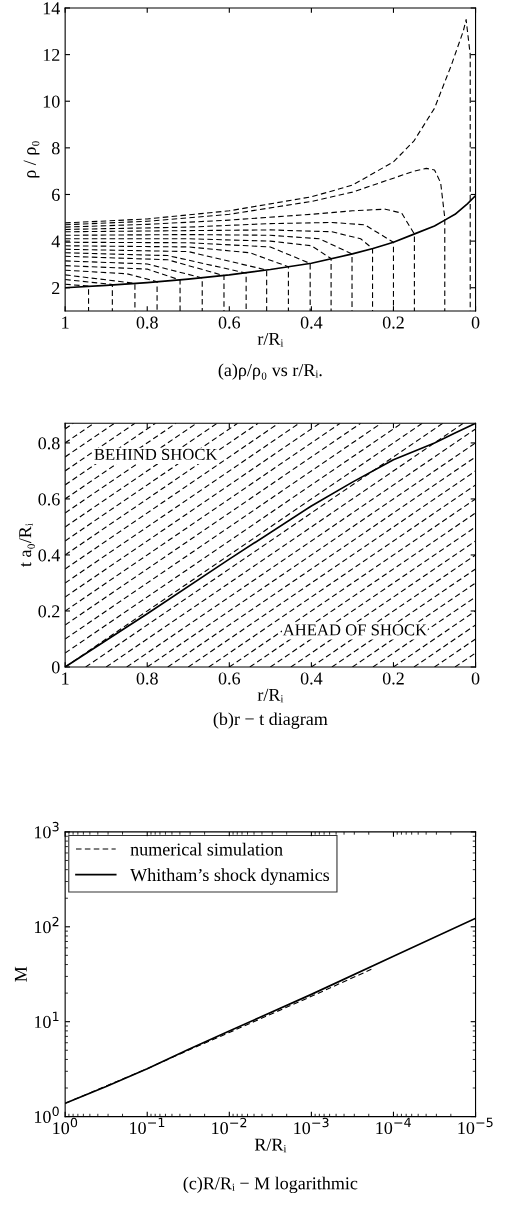 The image size is (513, 1227). I want to click on x-tick-label: 10$^{−1}$, so click(147, 1126).